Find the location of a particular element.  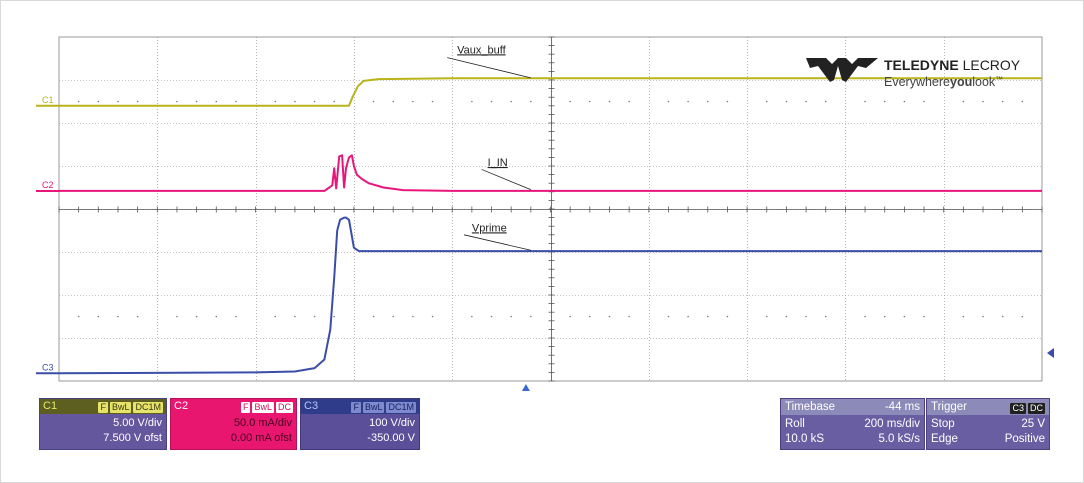

channel-1-scale: 5.00 V/div is located at coordinates (137, 423).